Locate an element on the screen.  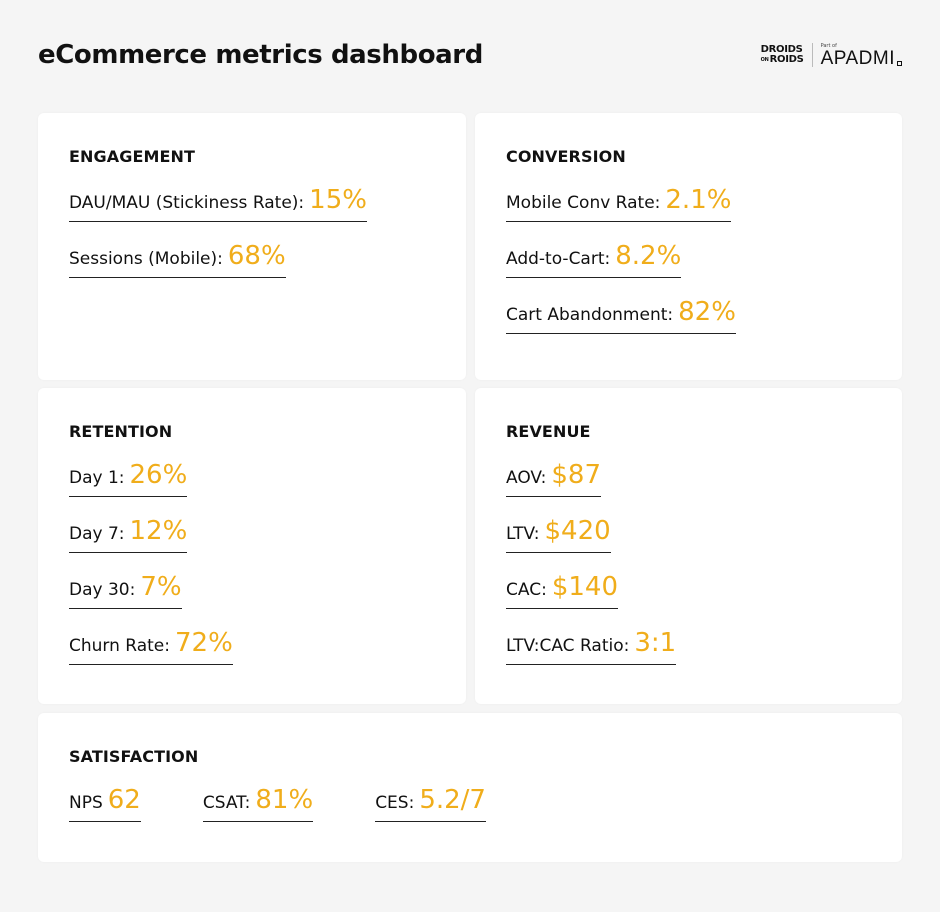
droids-on-roids-logo: DROIDS ON ROIDS is located at coordinates (782, 55).